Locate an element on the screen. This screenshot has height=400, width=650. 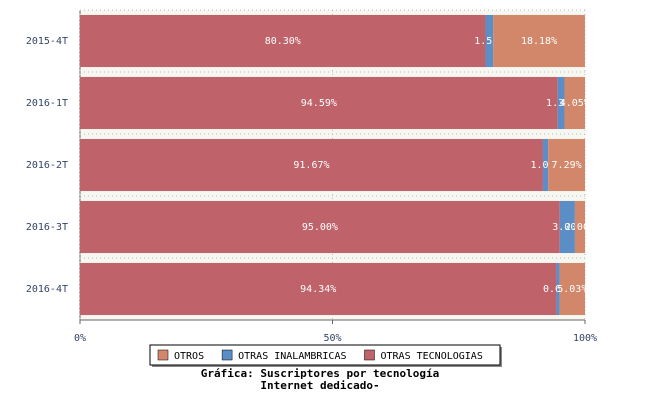
data-label: 2.00% is located at coordinates (580, 227).